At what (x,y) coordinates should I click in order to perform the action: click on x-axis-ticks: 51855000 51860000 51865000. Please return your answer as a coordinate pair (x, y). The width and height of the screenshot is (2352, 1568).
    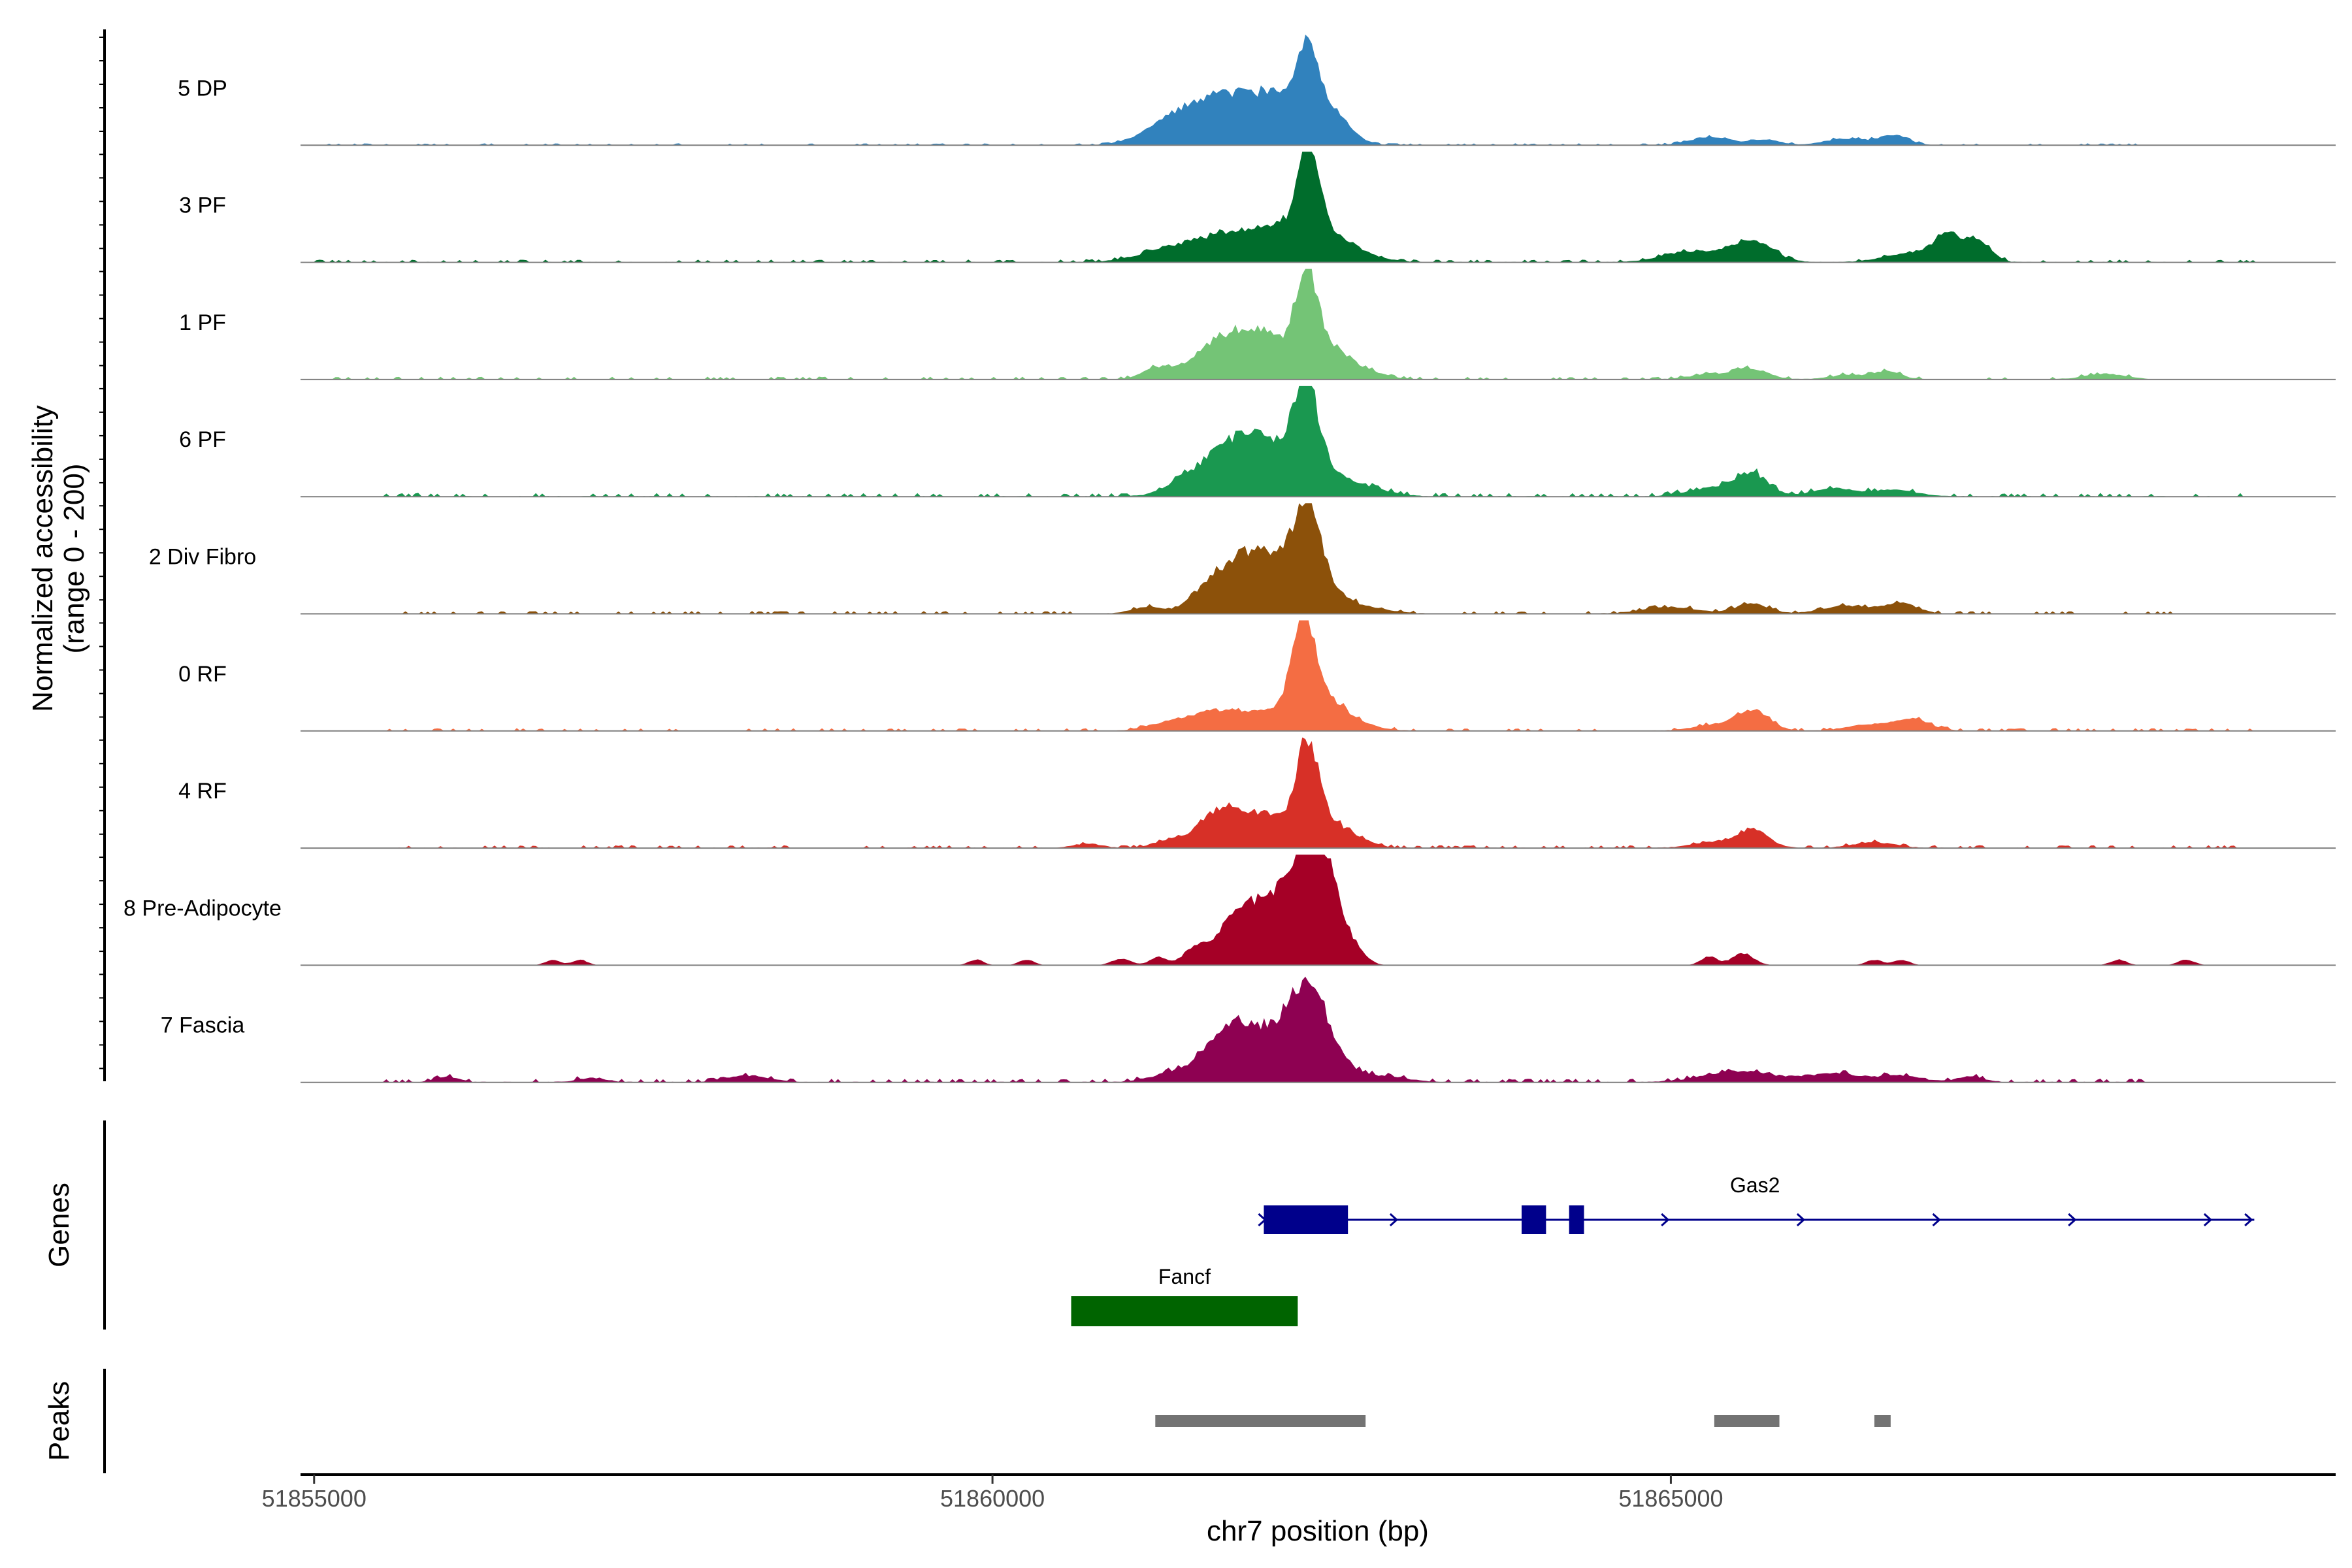
    Looking at the image, I should click on (992, 1493).